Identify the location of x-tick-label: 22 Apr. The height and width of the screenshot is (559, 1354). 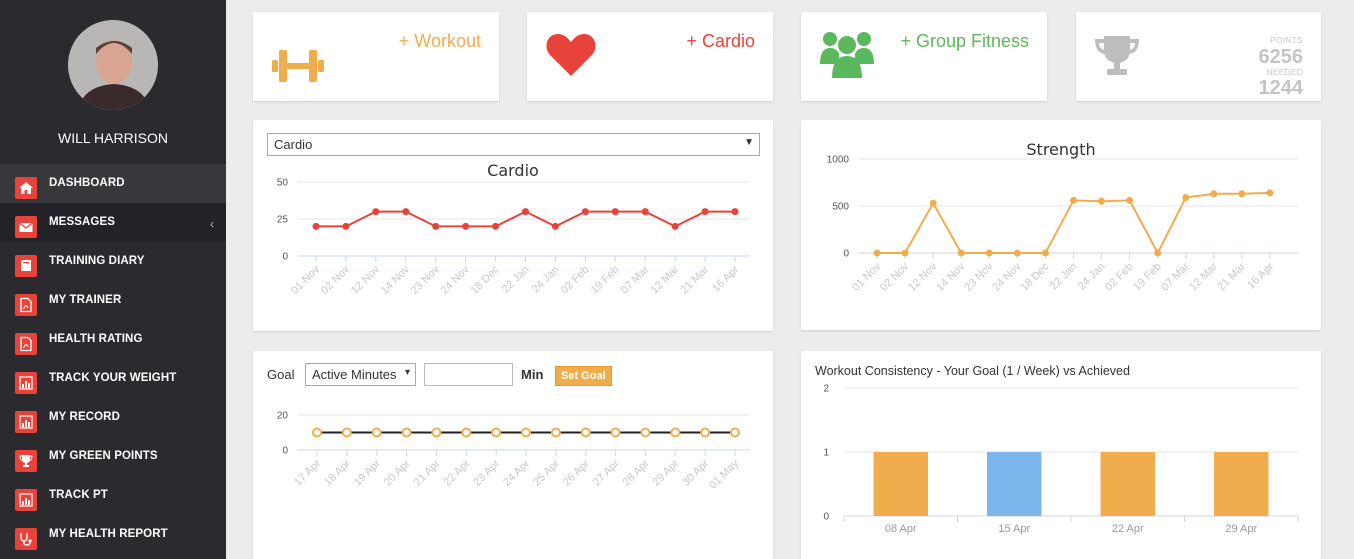
(456, 472).